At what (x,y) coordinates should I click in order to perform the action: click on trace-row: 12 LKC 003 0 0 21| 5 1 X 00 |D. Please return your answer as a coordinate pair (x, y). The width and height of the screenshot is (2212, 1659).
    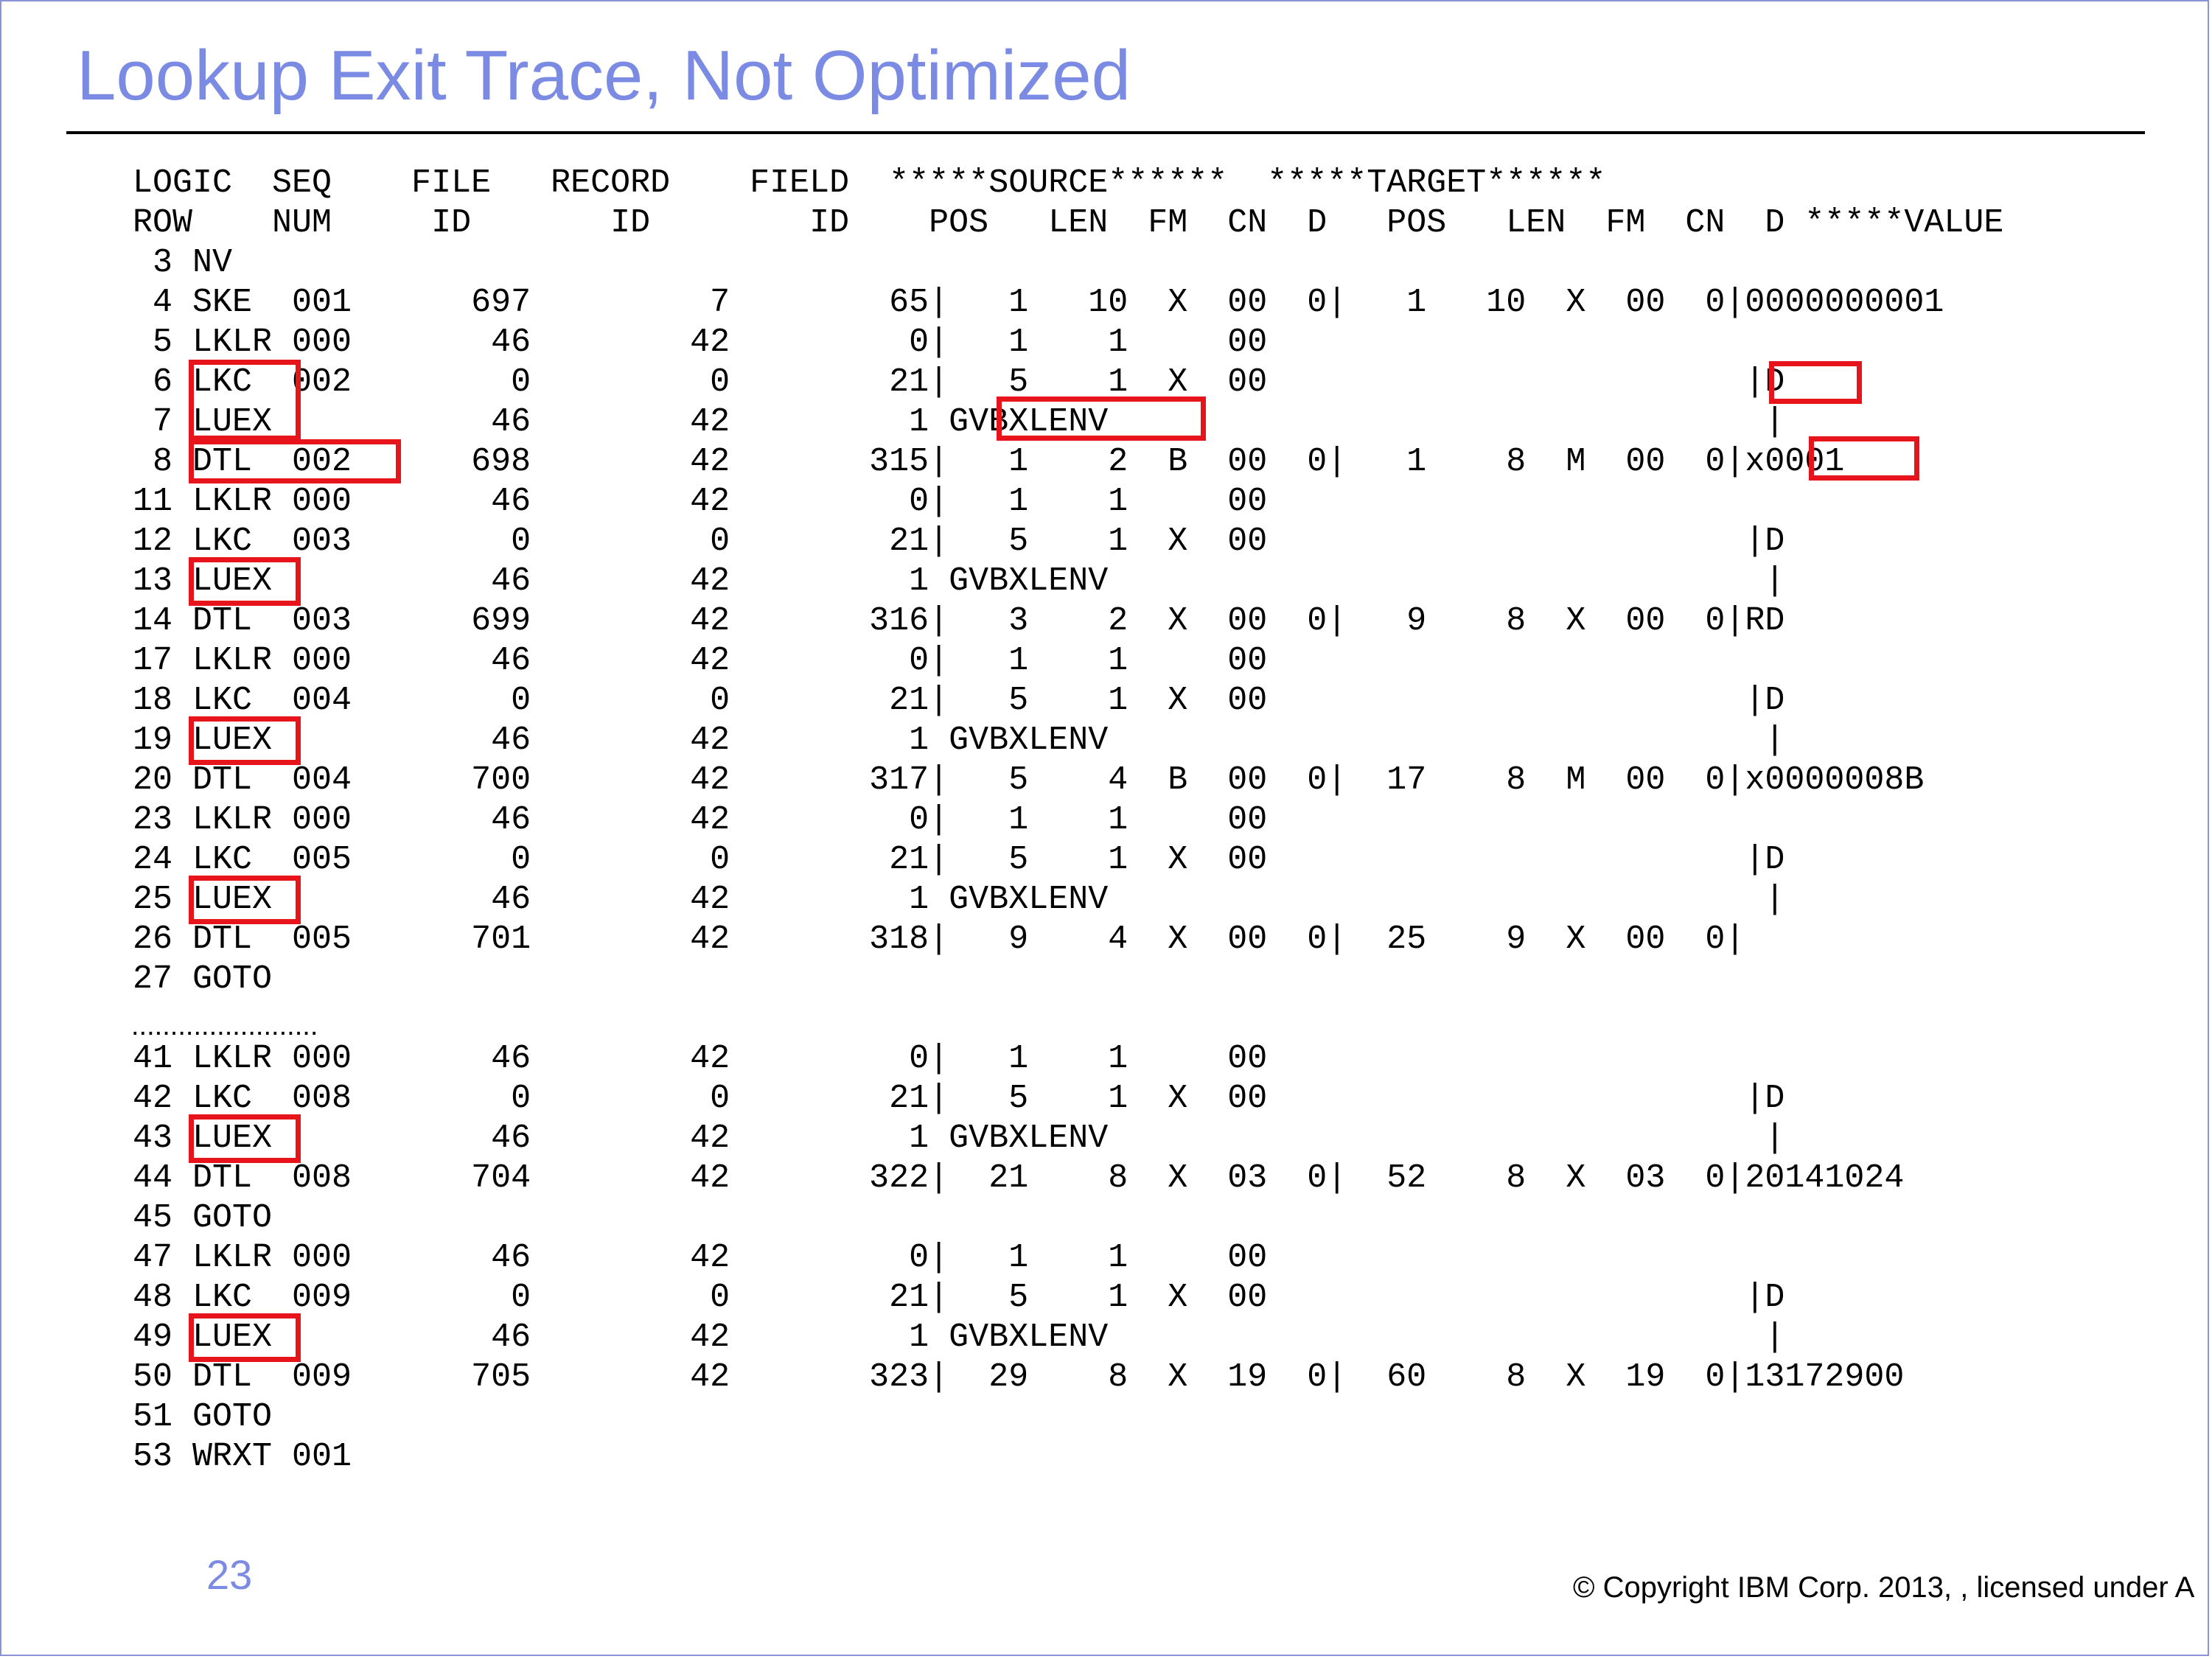
    Looking at the image, I should click on (959, 541).